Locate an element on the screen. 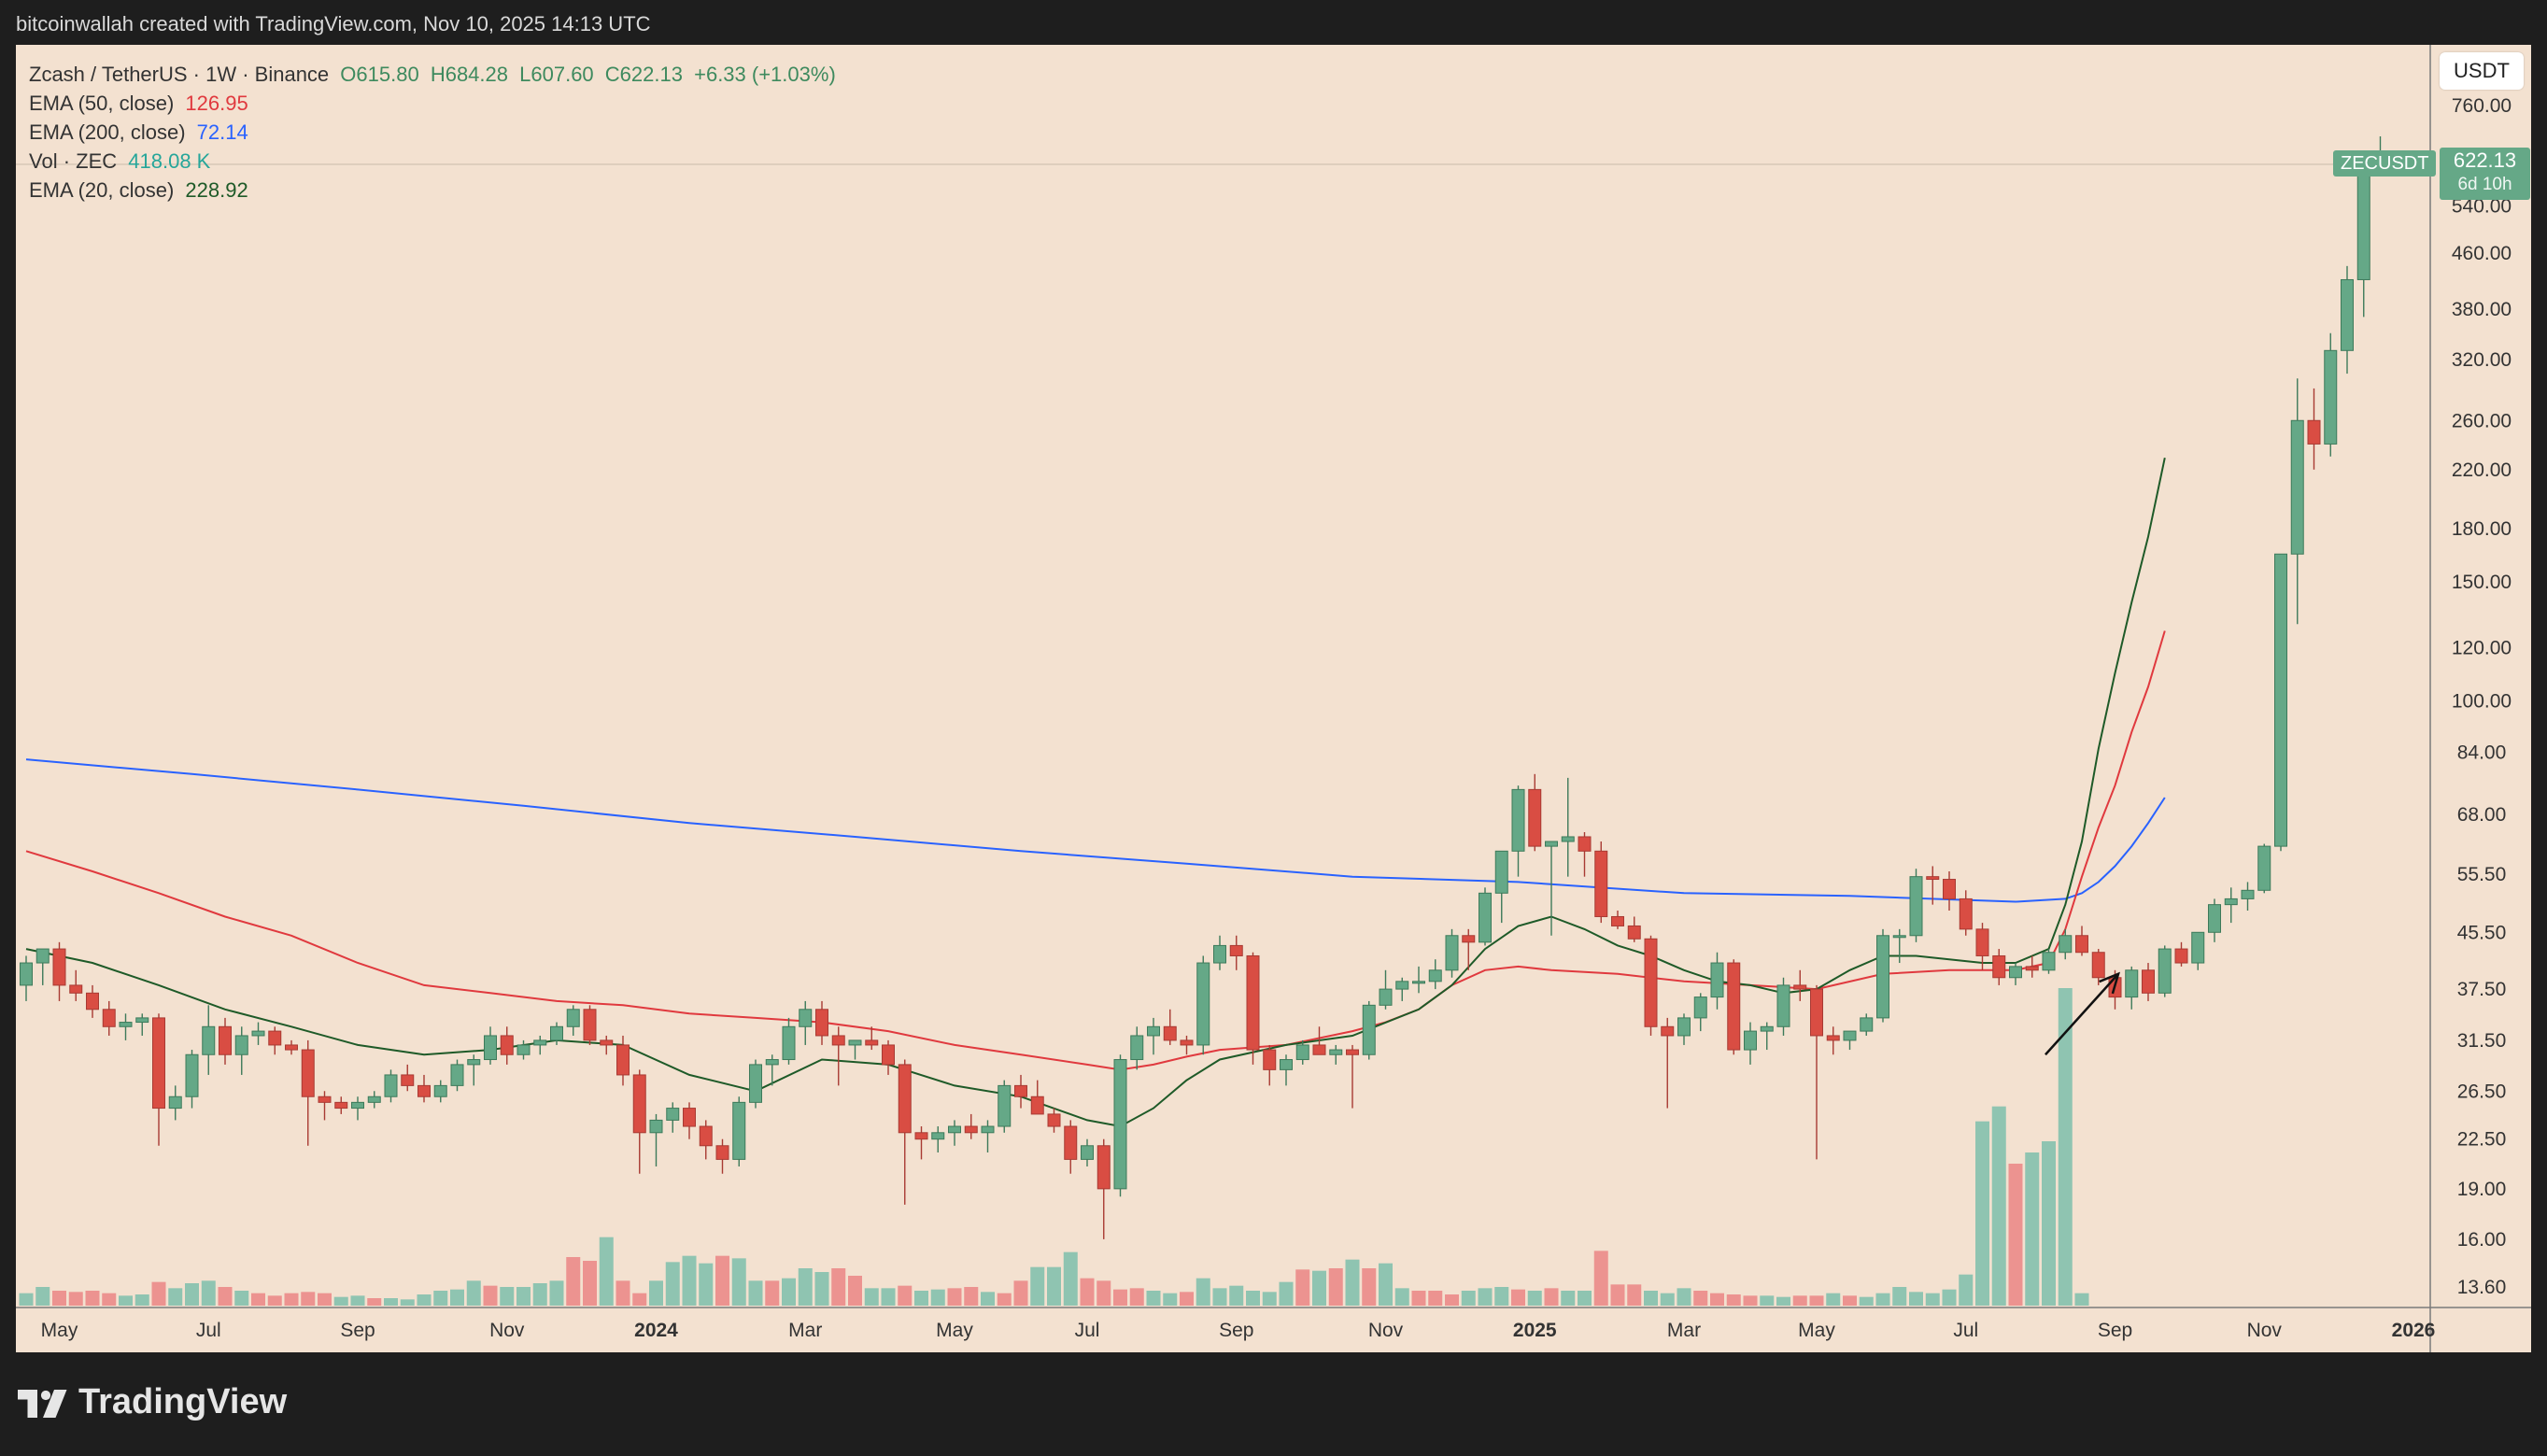 This screenshot has width=2547, height=1456. y-tick-label: 540.00 is located at coordinates (2482, 206).